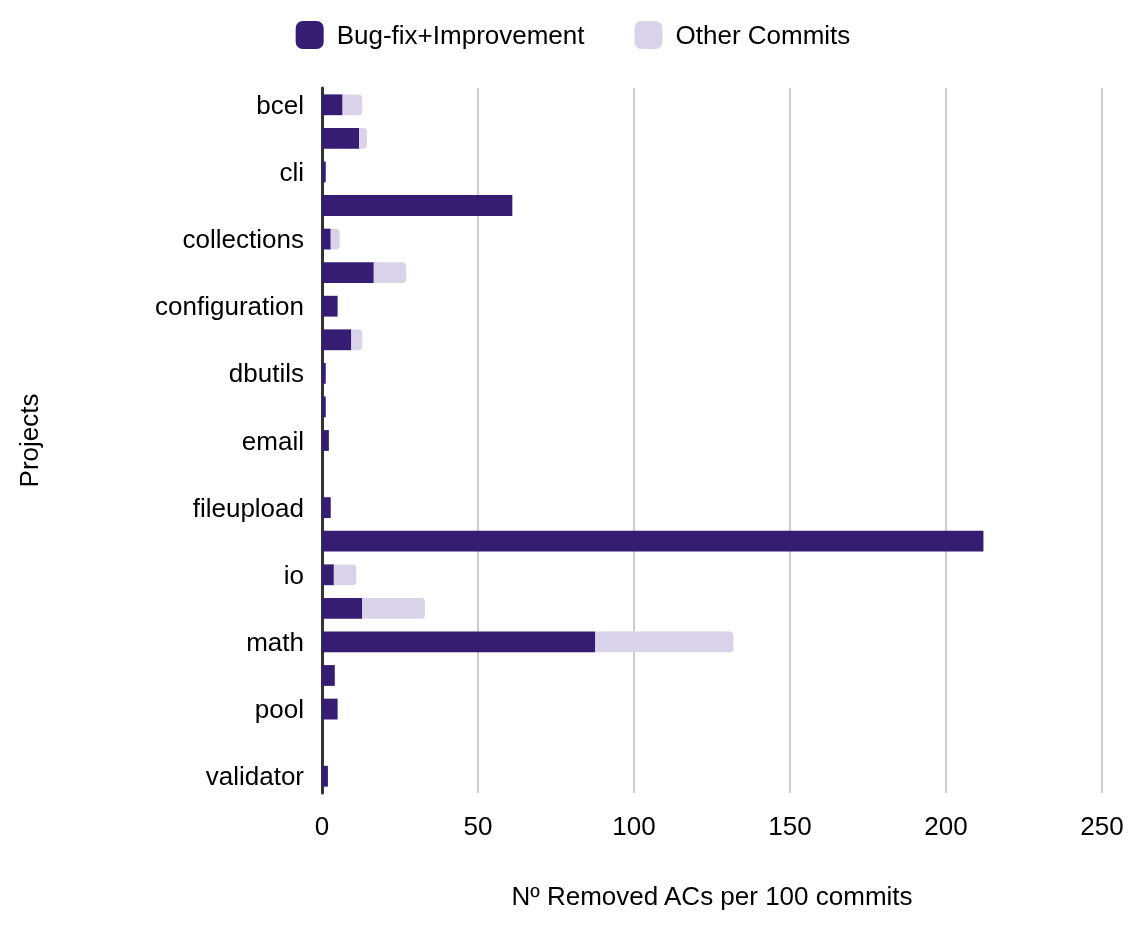 Image resolution: width=1146 pixels, height=951 pixels. I want to click on y-axis-title: Projects, so click(29, 440).